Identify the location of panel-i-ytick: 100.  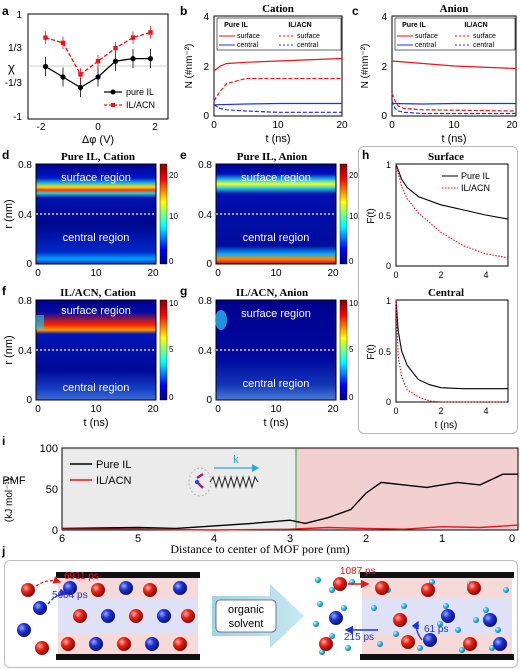
(49, 449).